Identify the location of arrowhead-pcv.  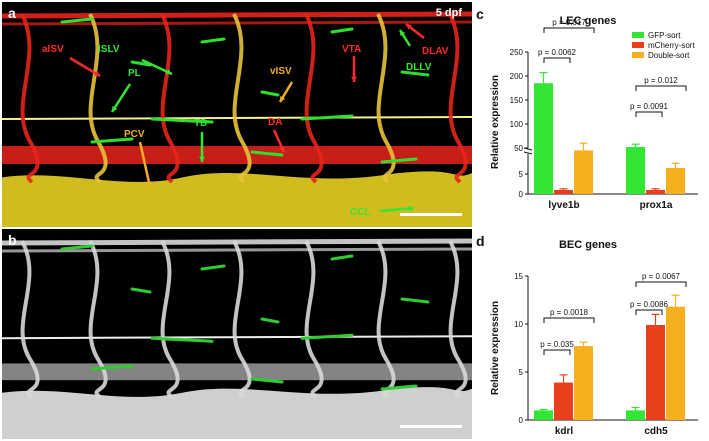
(149, 184).